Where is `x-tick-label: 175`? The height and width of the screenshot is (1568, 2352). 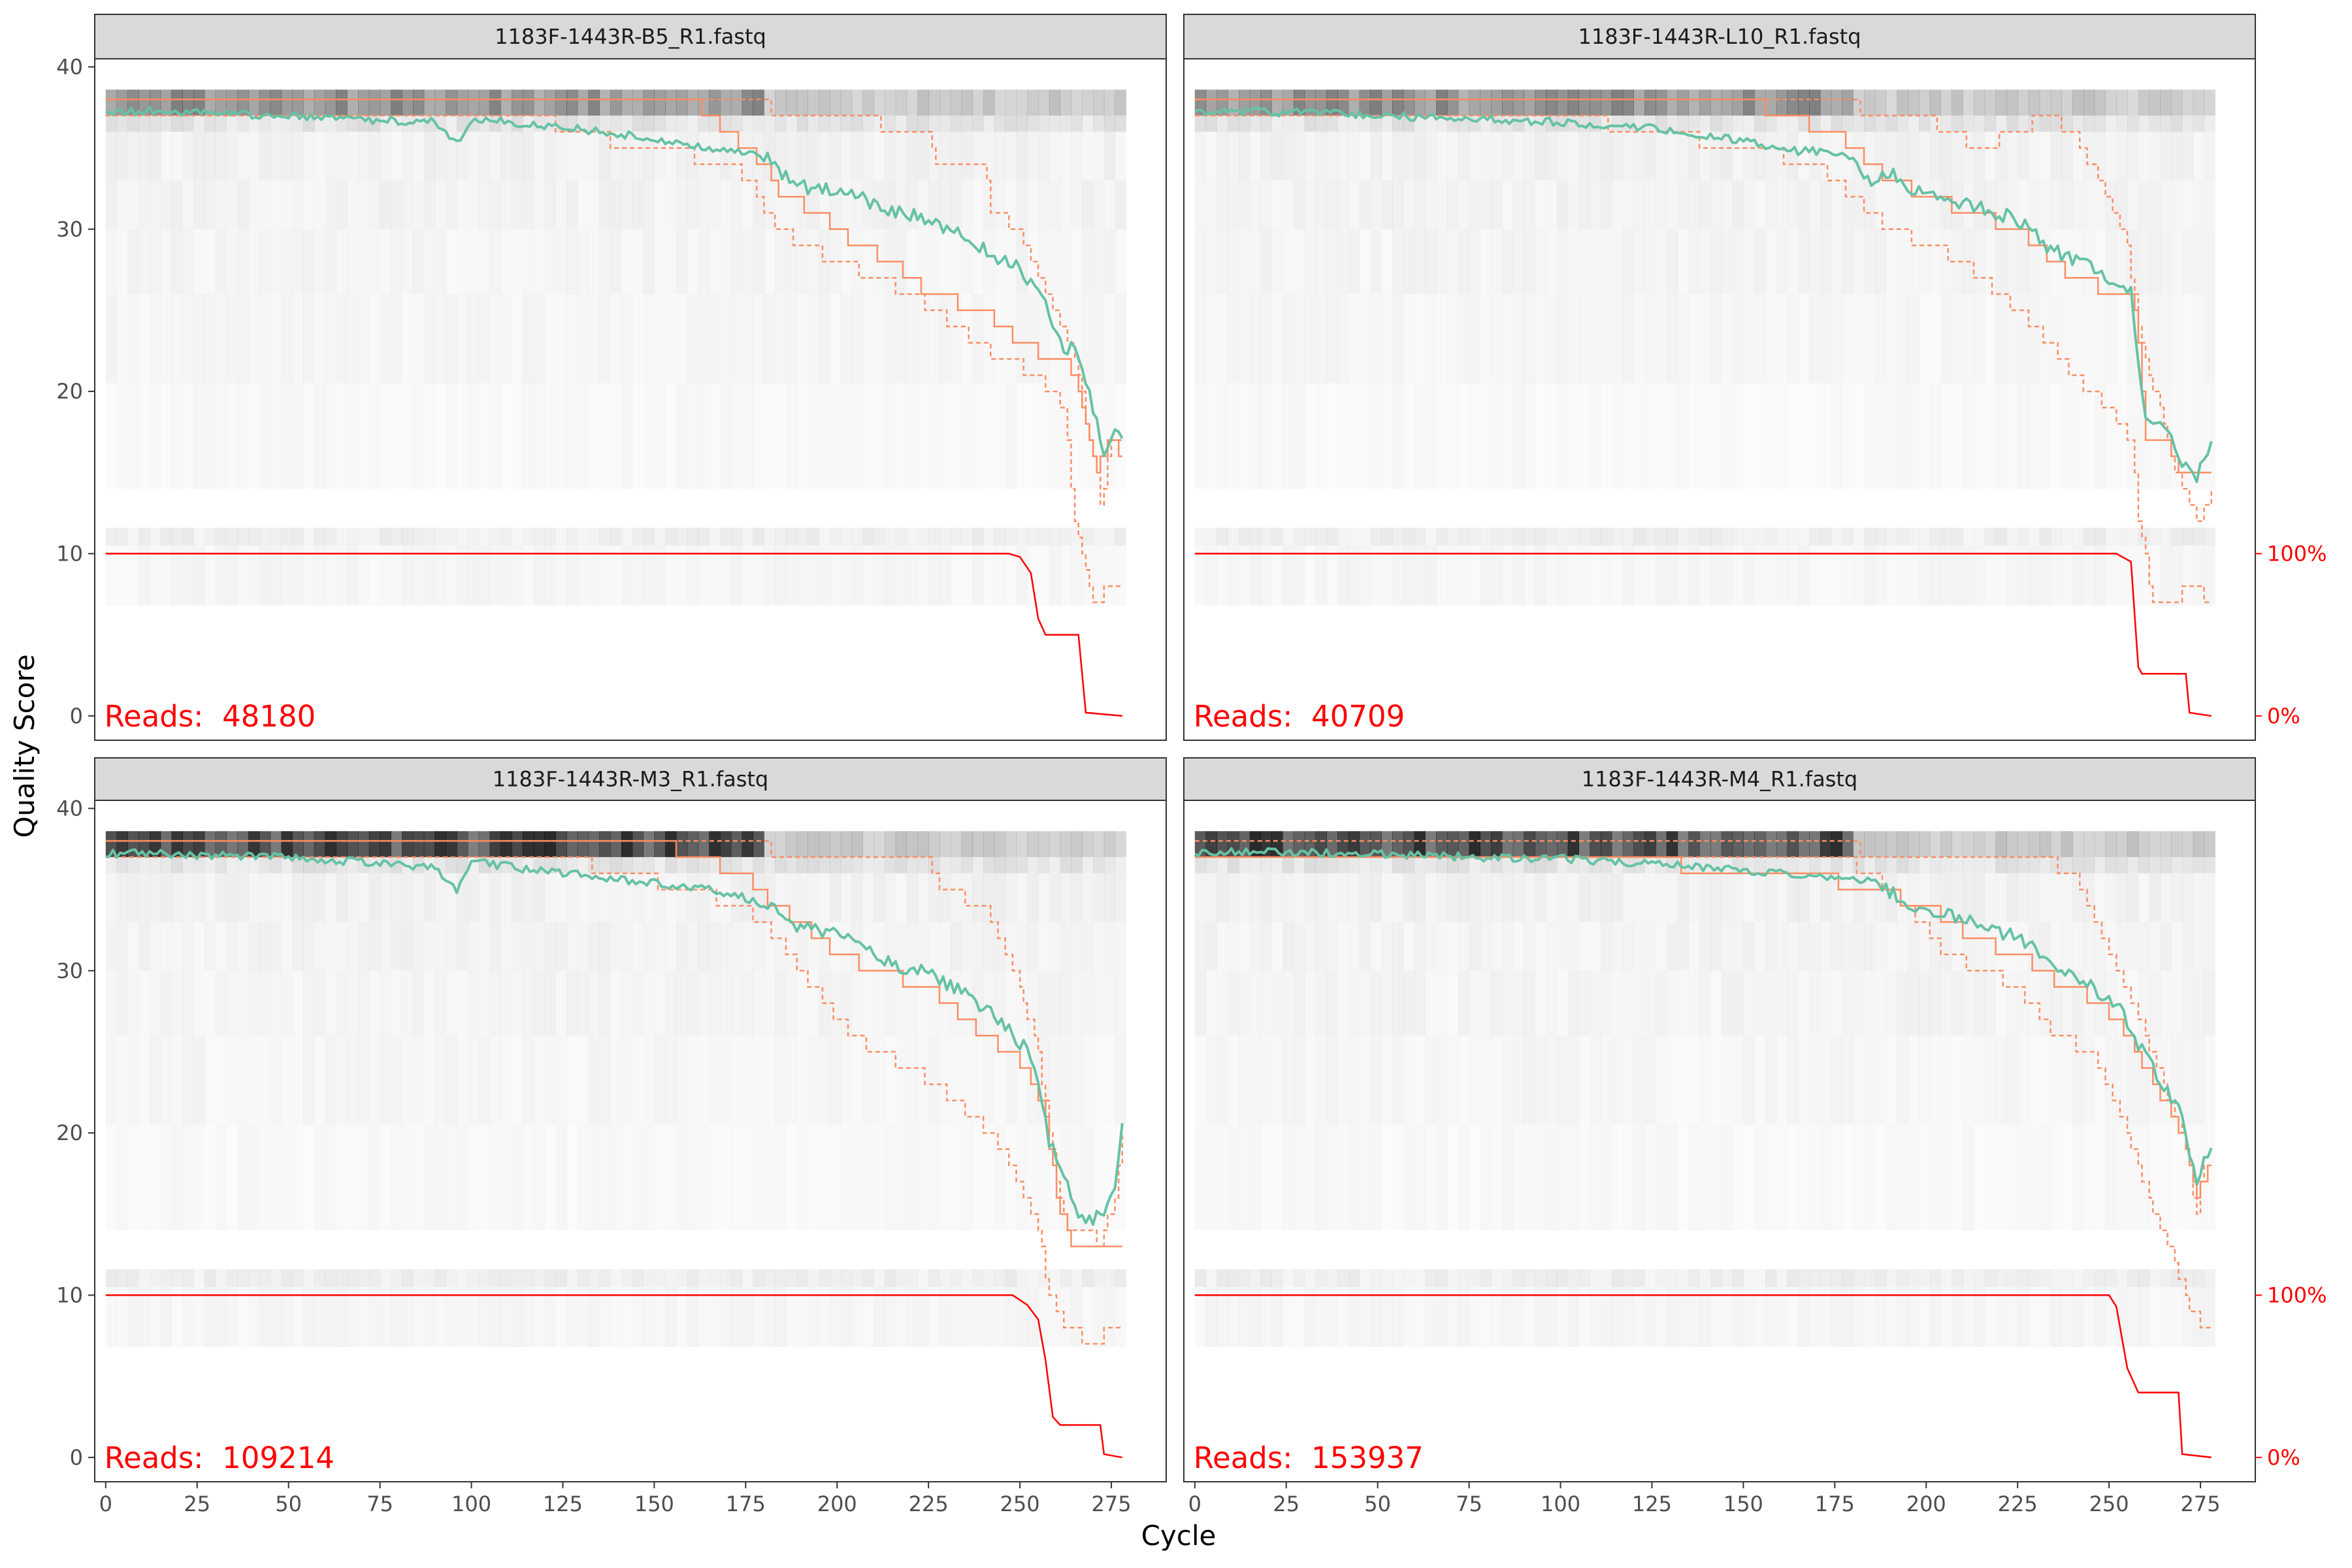 x-tick-label: 175 is located at coordinates (746, 1504).